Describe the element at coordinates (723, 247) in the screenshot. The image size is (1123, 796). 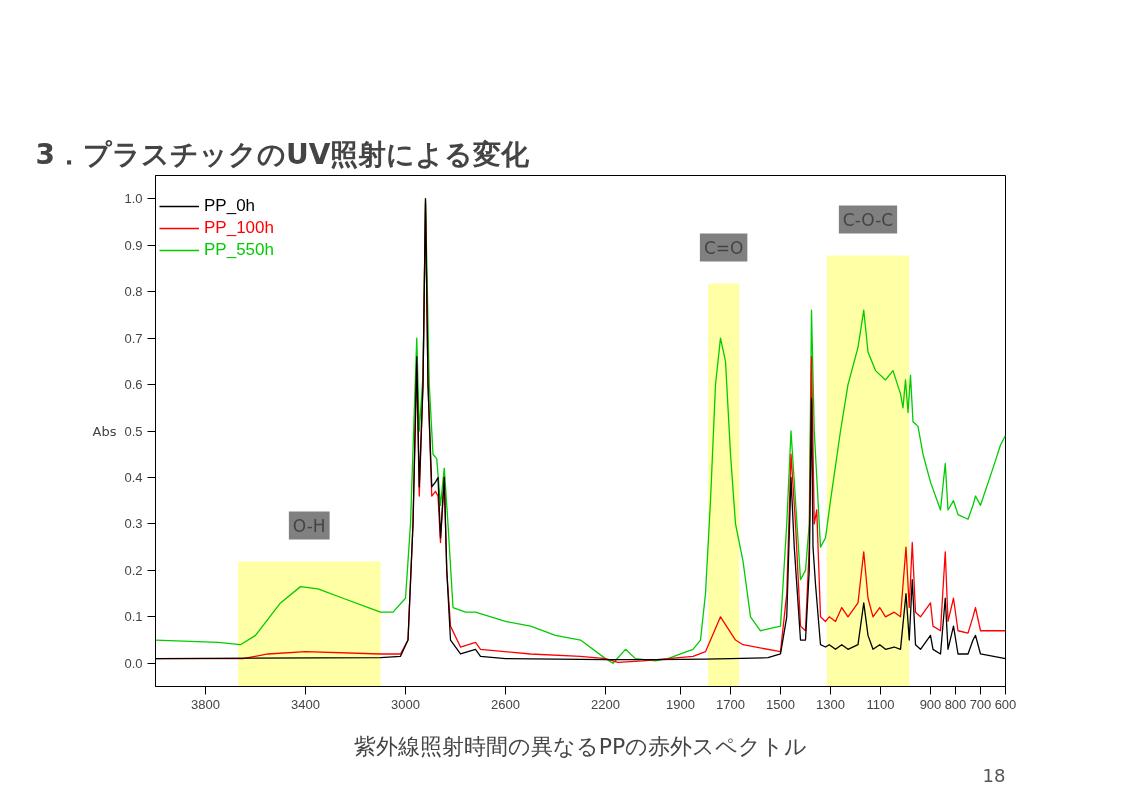
I see `band-label: C=O` at that location.